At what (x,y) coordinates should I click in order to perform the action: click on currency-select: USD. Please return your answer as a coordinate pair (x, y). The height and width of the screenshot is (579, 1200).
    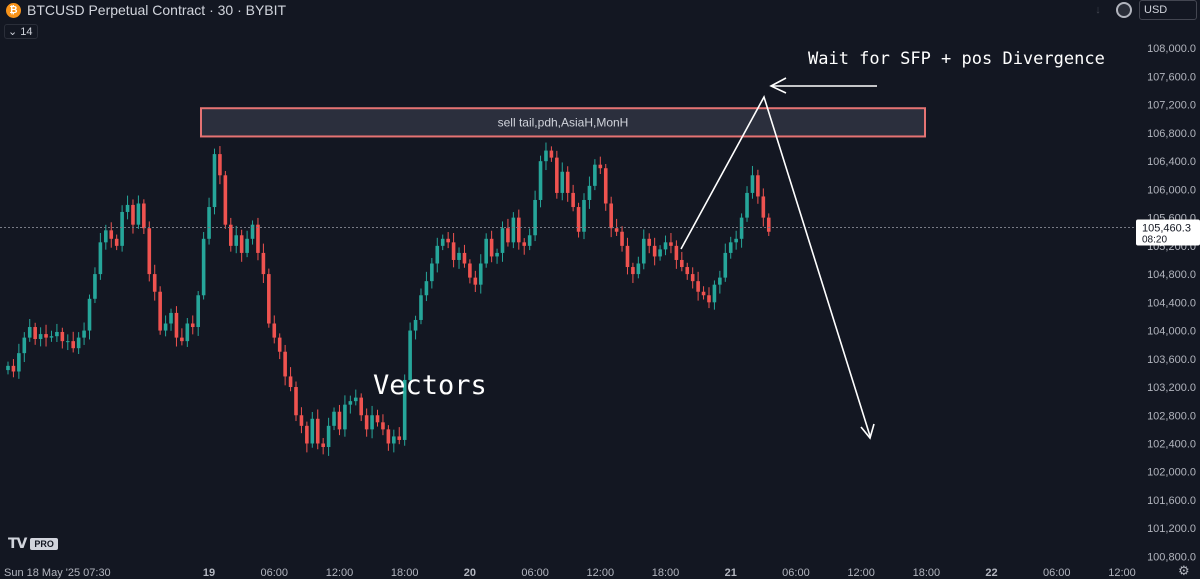
    Looking at the image, I should click on (1168, 10).